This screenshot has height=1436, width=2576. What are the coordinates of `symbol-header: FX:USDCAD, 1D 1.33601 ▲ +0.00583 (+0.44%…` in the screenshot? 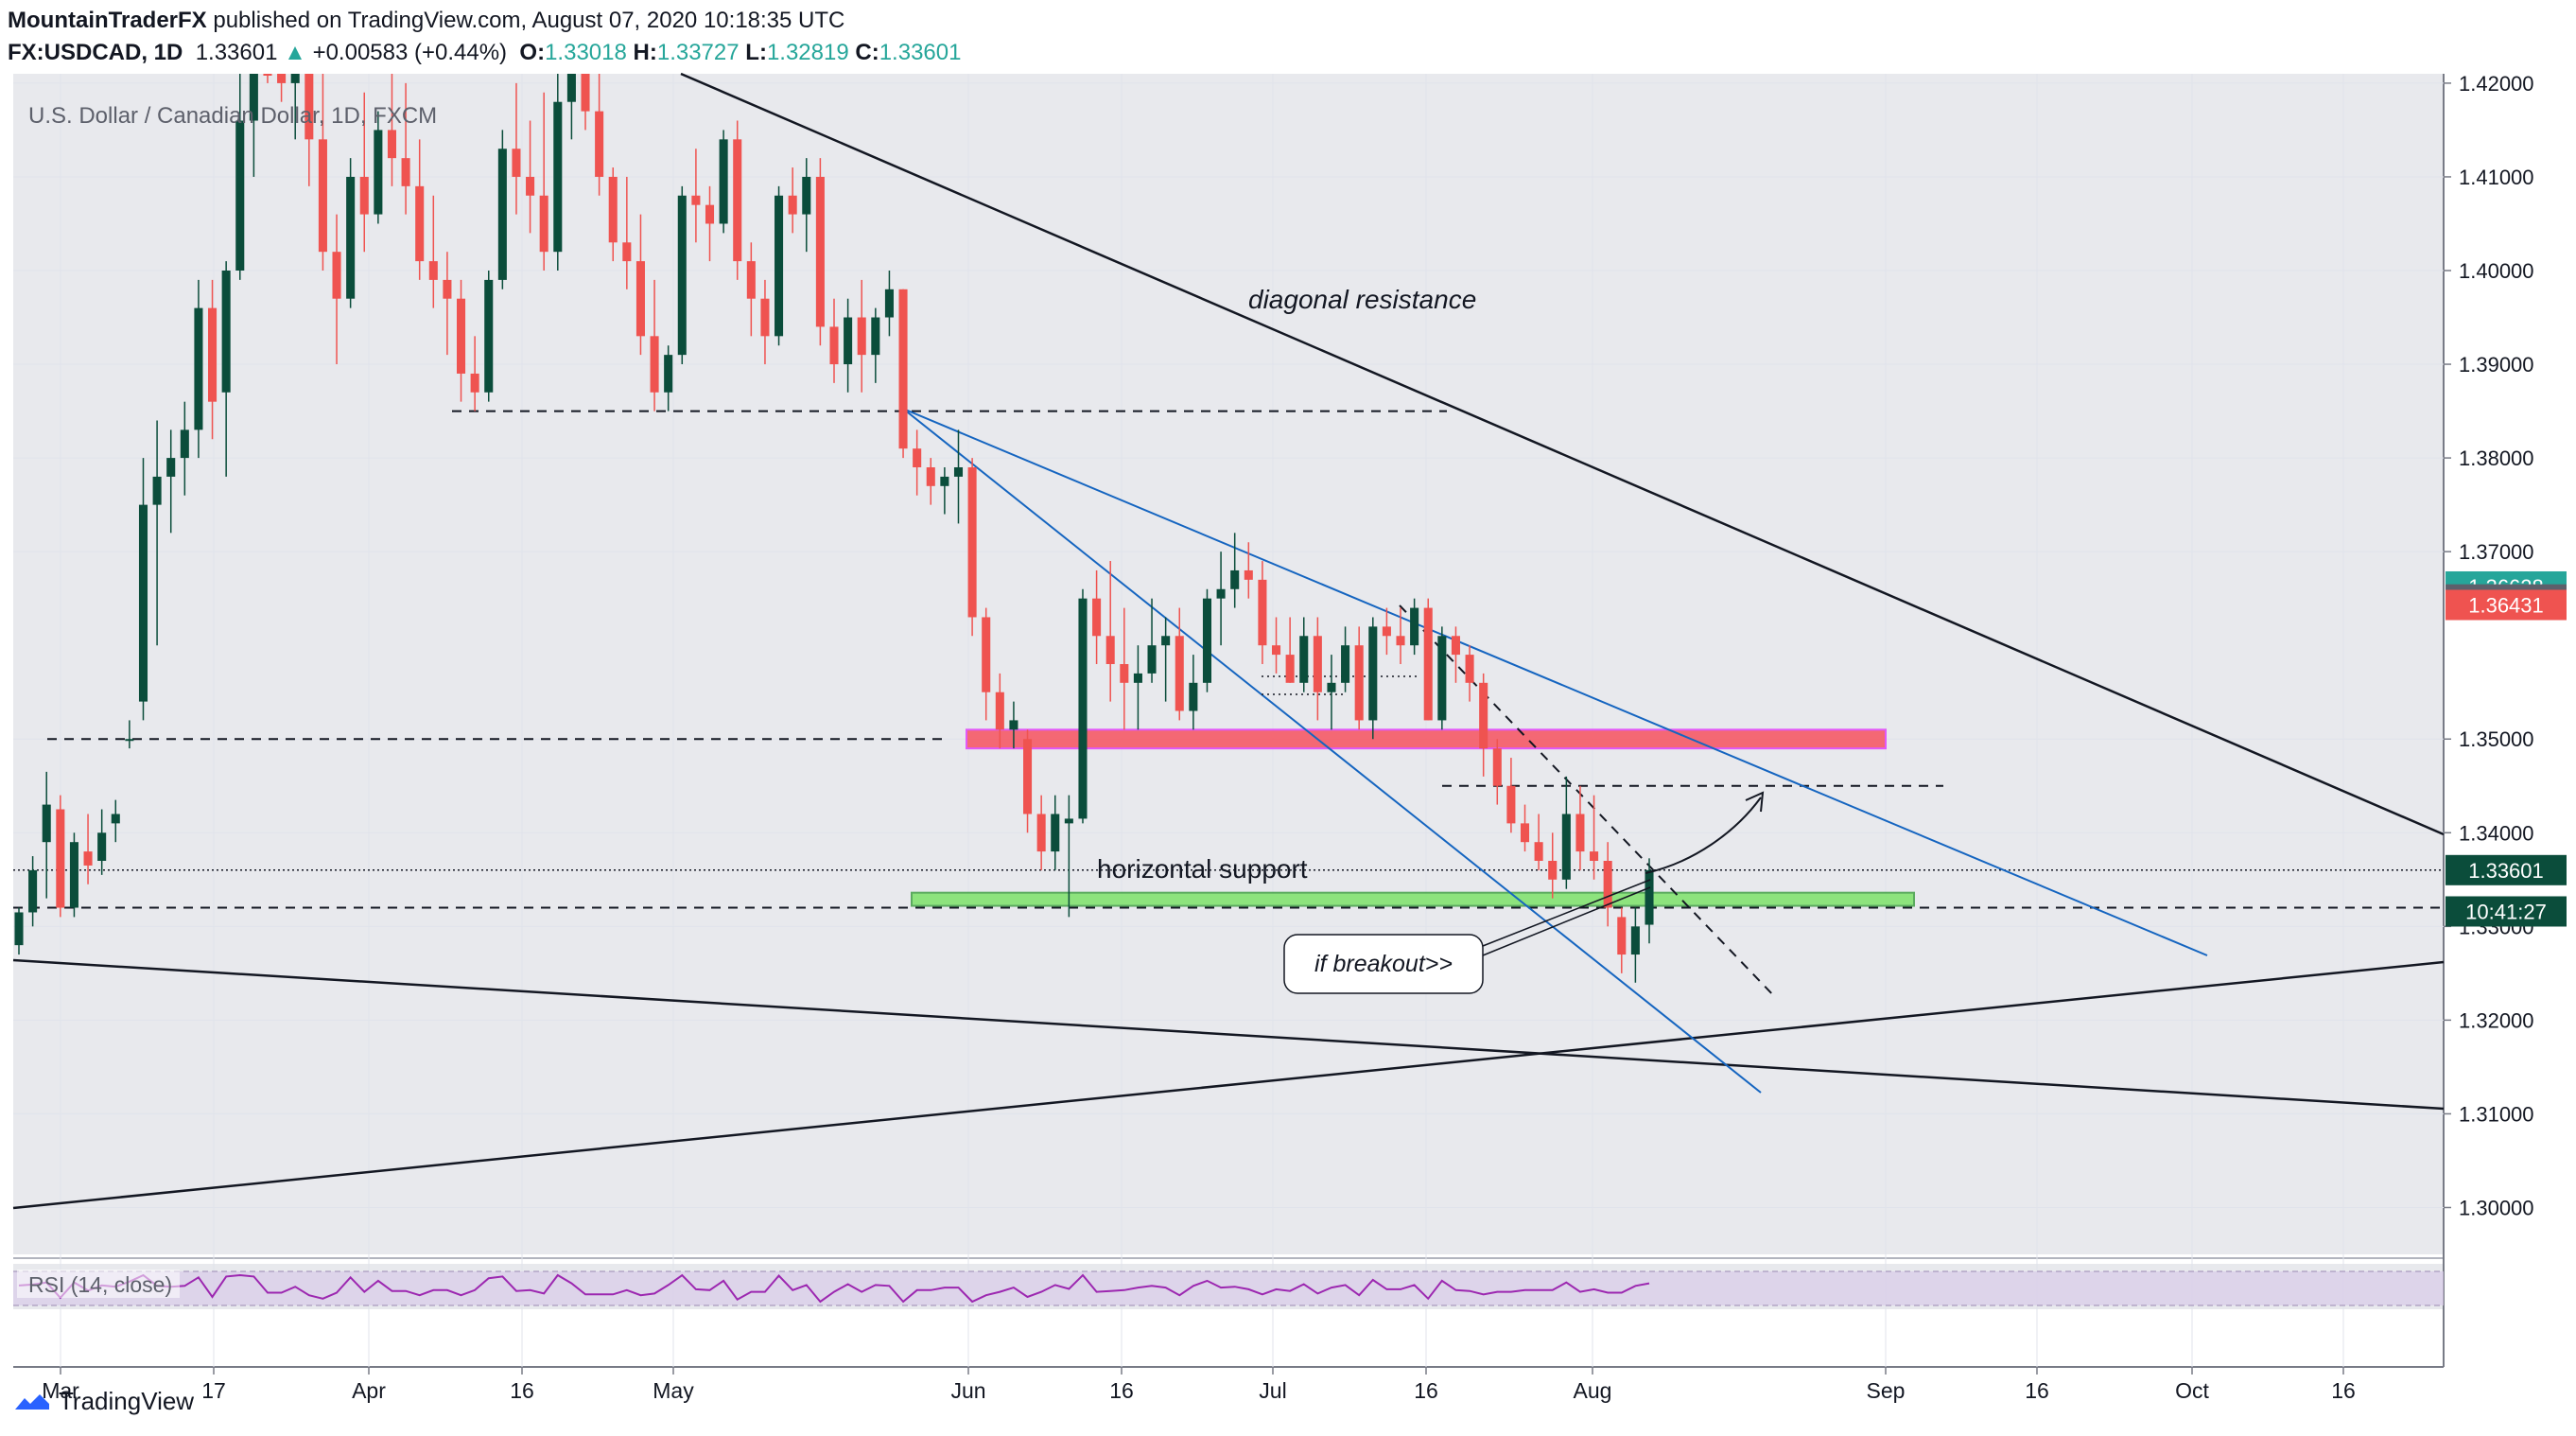 It's located at (484, 53).